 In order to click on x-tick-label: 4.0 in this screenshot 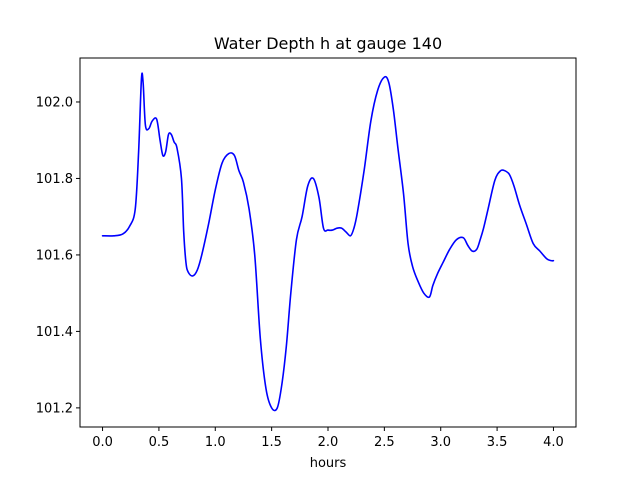, I will do `click(553, 442)`.